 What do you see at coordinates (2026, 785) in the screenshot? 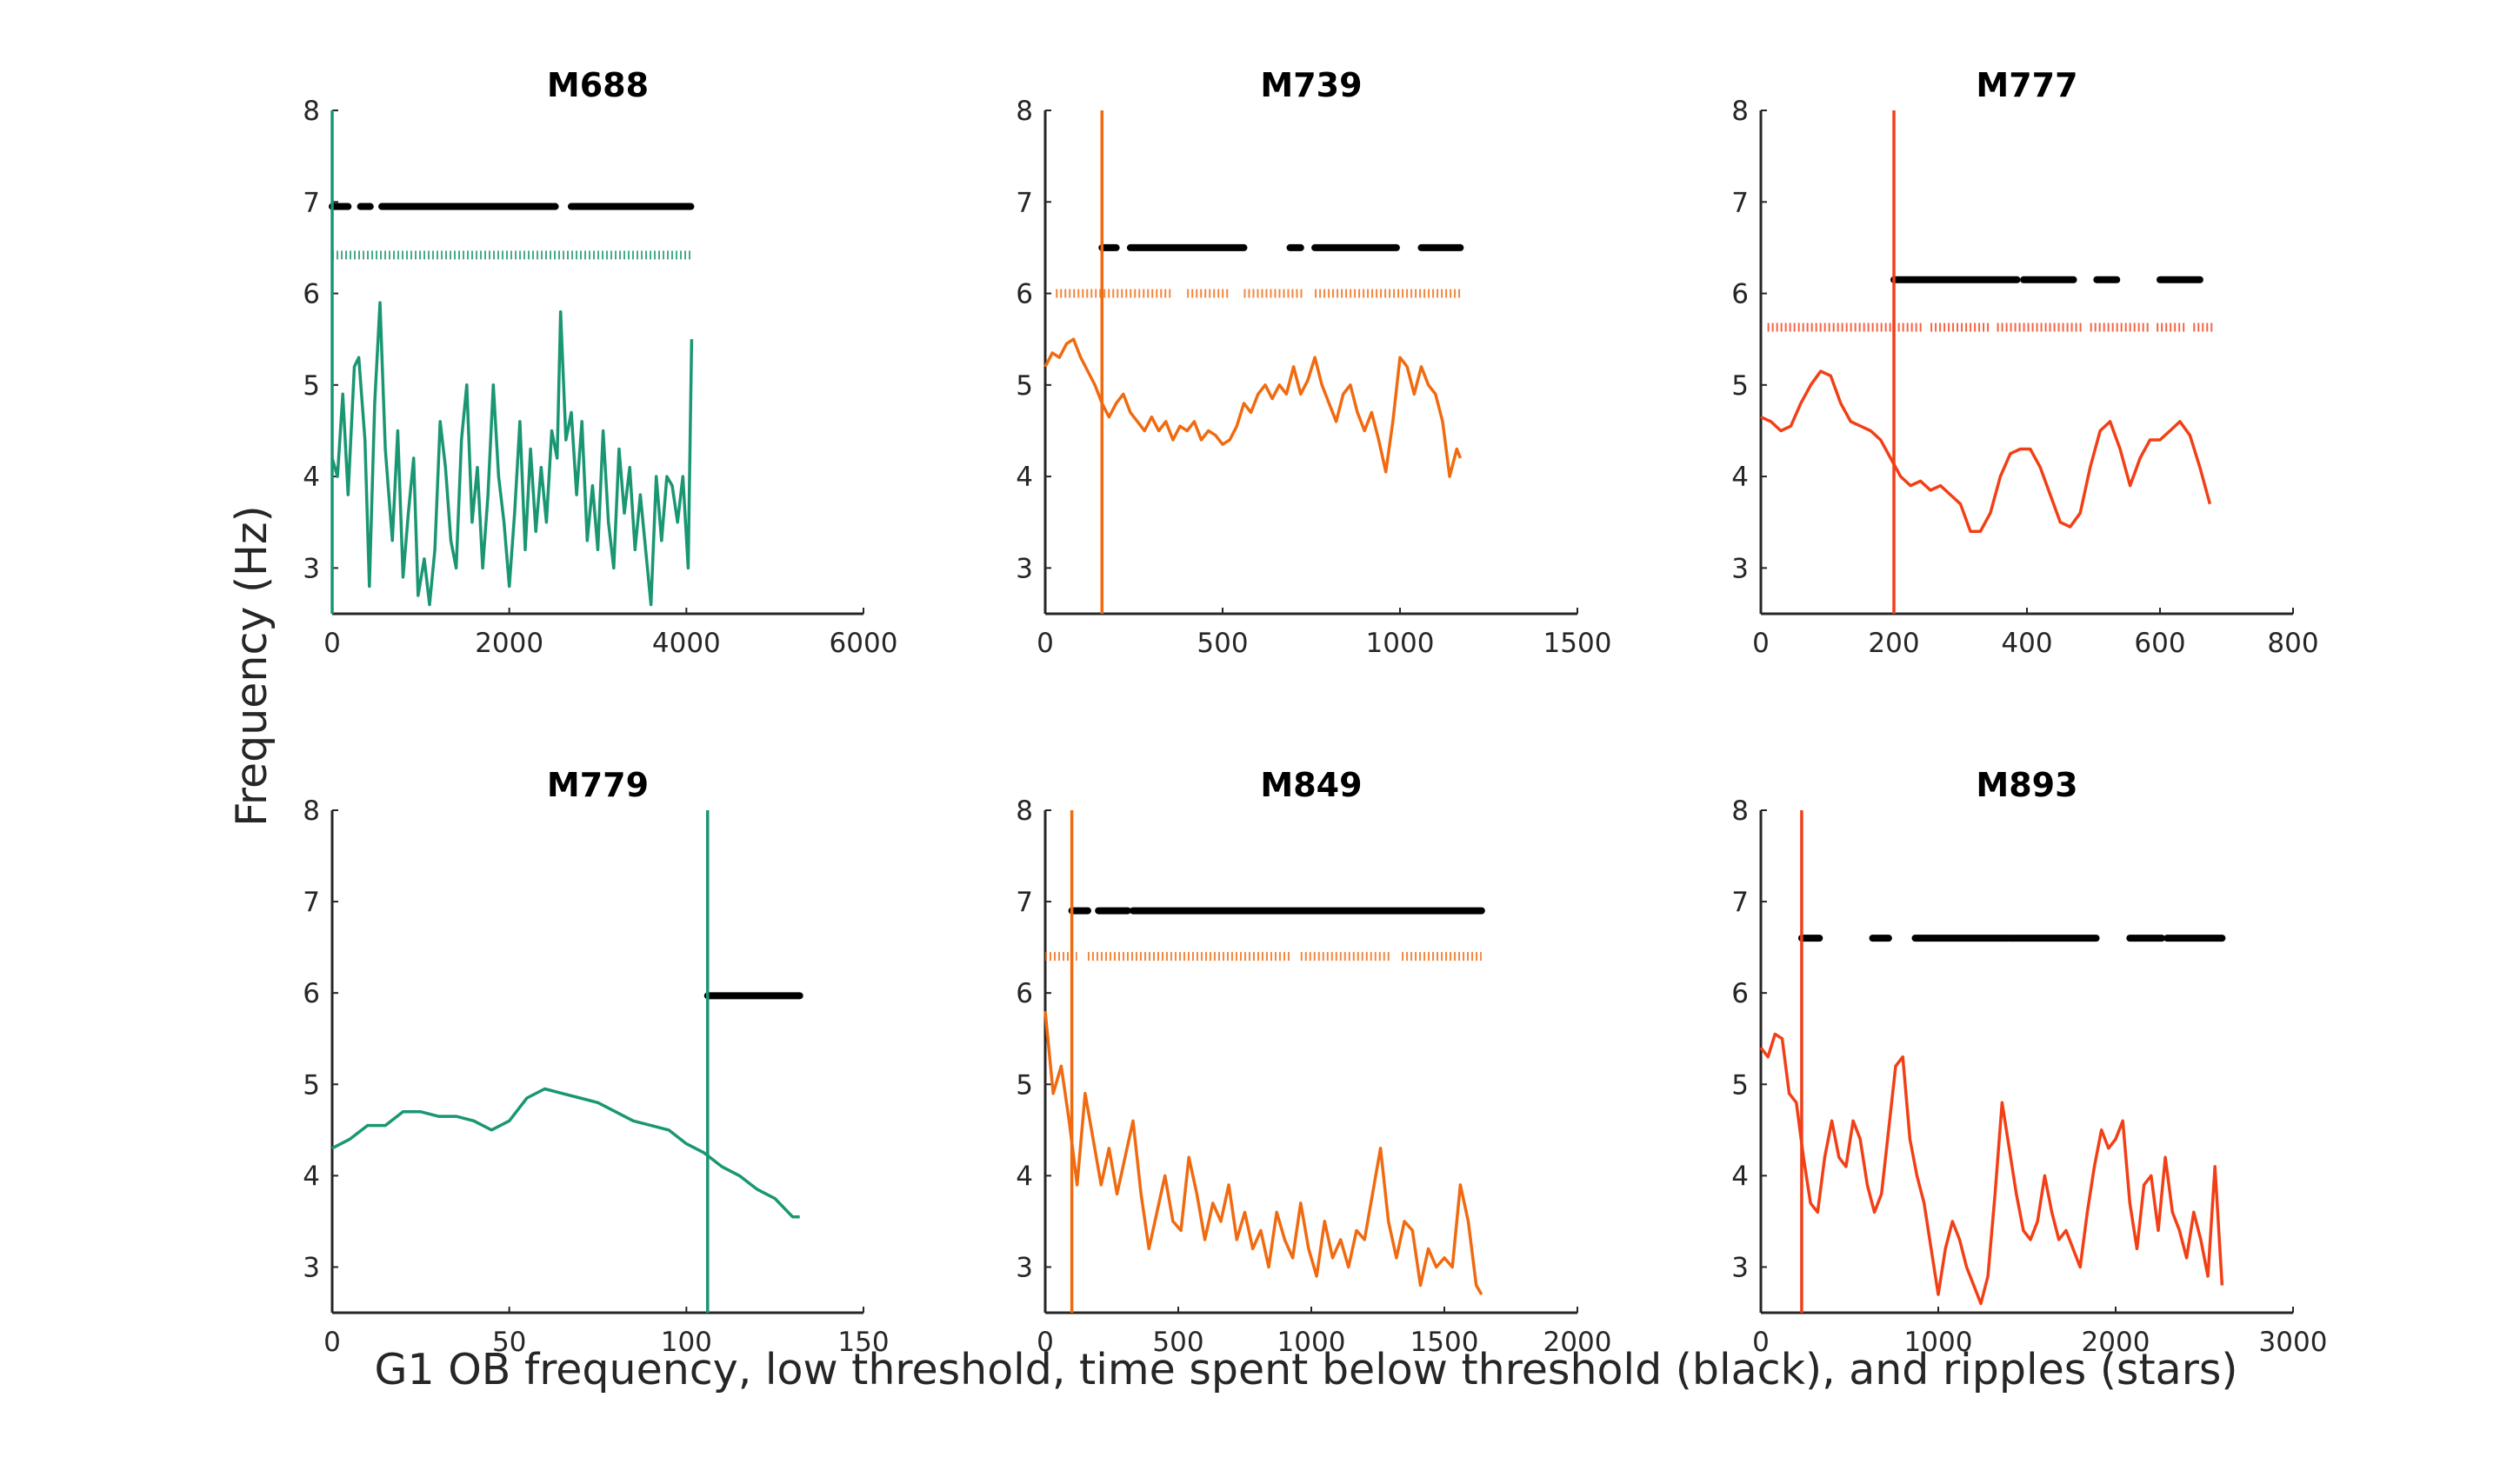
I see `subplot-title: M893` at bounding box center [2026, 785].